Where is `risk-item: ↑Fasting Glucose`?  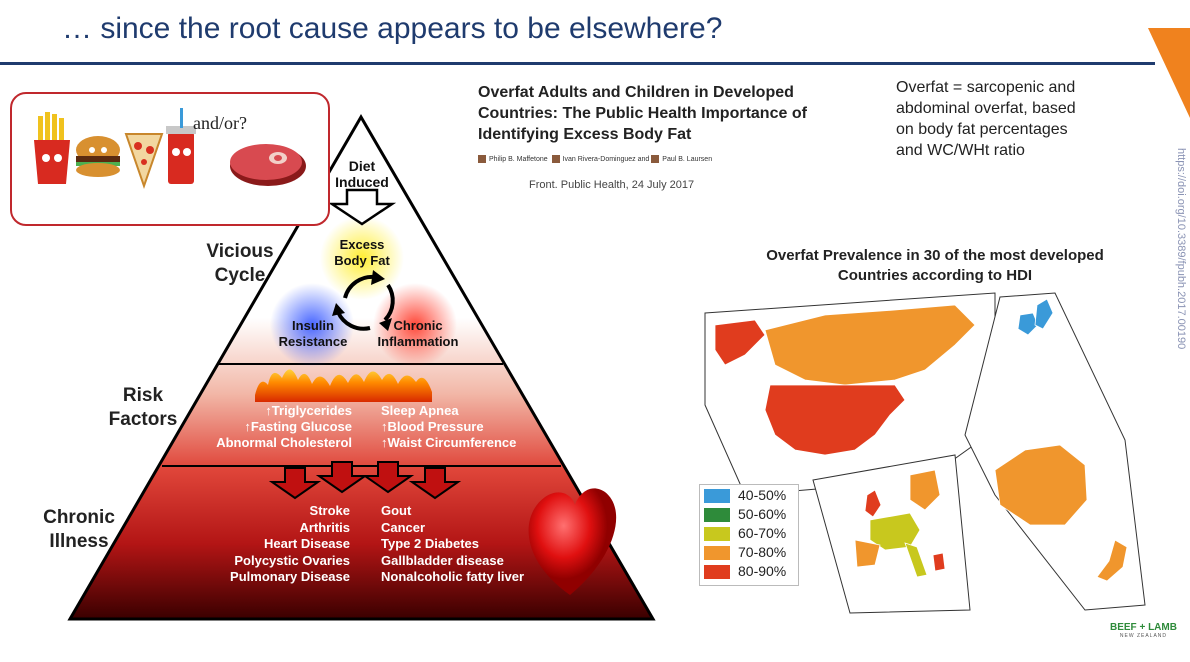 risk-item: ↑Fasting Glucose is located at coordinates (298, 426).